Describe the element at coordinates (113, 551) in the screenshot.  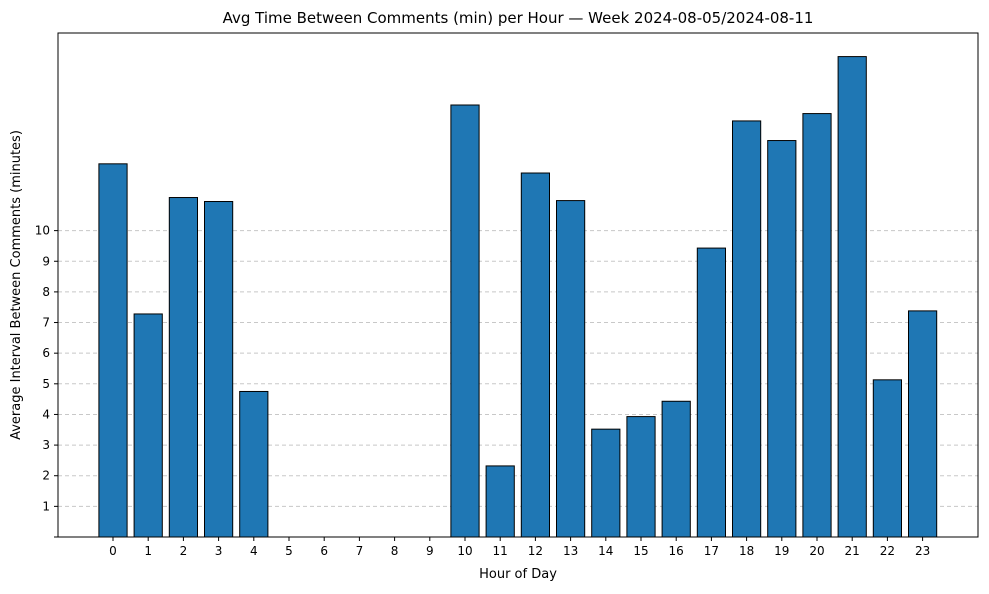
I see `x-tick-label: 0` at that location.